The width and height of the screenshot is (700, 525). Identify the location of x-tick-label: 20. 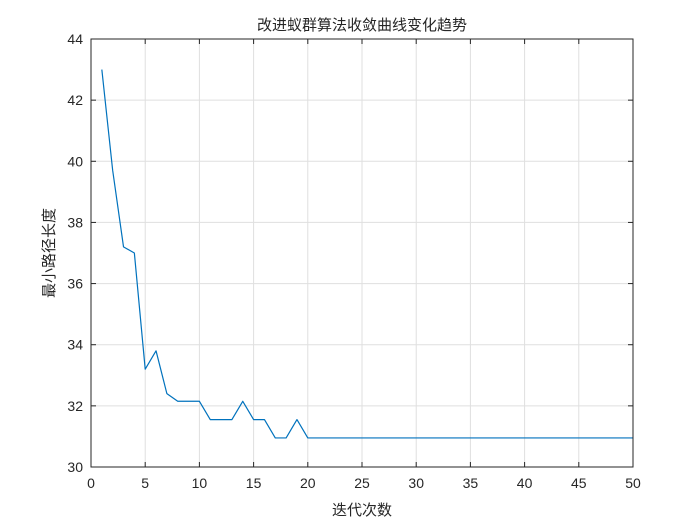
(308, 483).